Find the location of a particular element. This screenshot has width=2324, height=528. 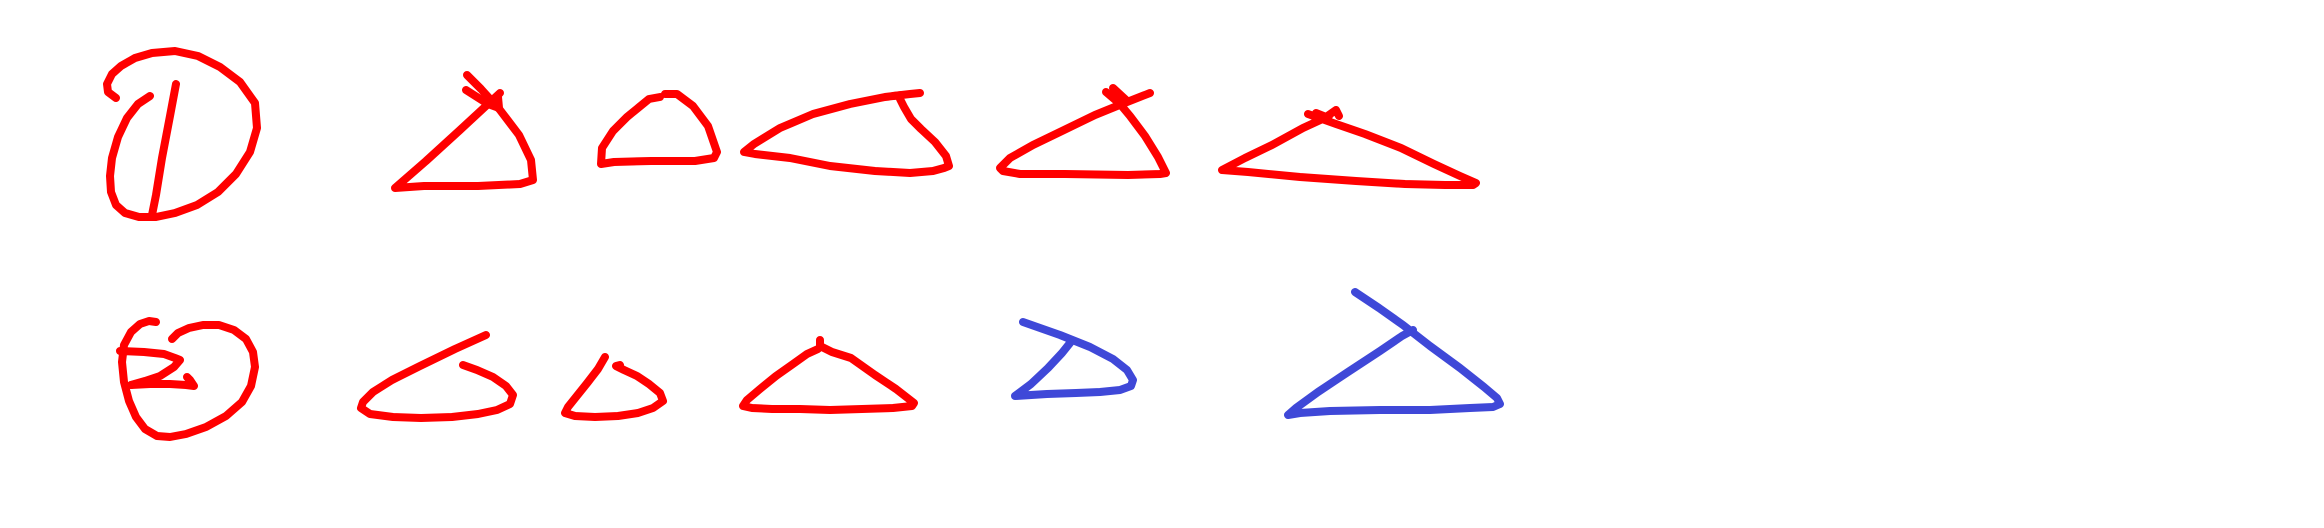

row-1-label-circled-one is located at coordinates (182, 134).